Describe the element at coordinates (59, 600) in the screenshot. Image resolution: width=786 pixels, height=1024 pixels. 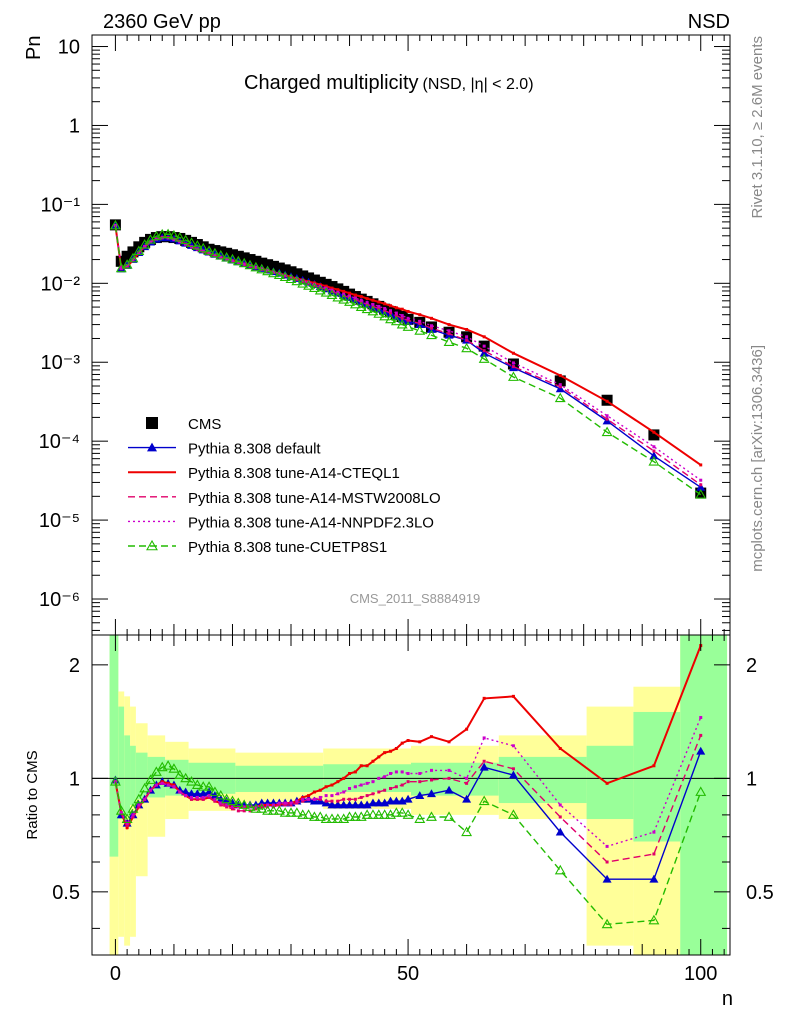
I see `y-tick-label-main-7: 10⁻⁶` at that location.